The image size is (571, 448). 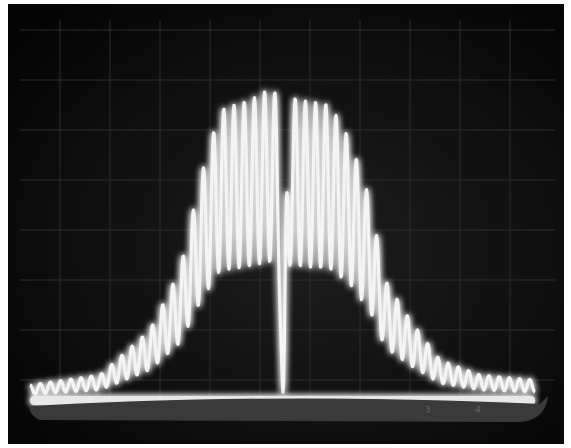 What do you see at coordinates (428, 411) in the screenshot?
I see `scale-label: 3` at bounding box center [428, 411].